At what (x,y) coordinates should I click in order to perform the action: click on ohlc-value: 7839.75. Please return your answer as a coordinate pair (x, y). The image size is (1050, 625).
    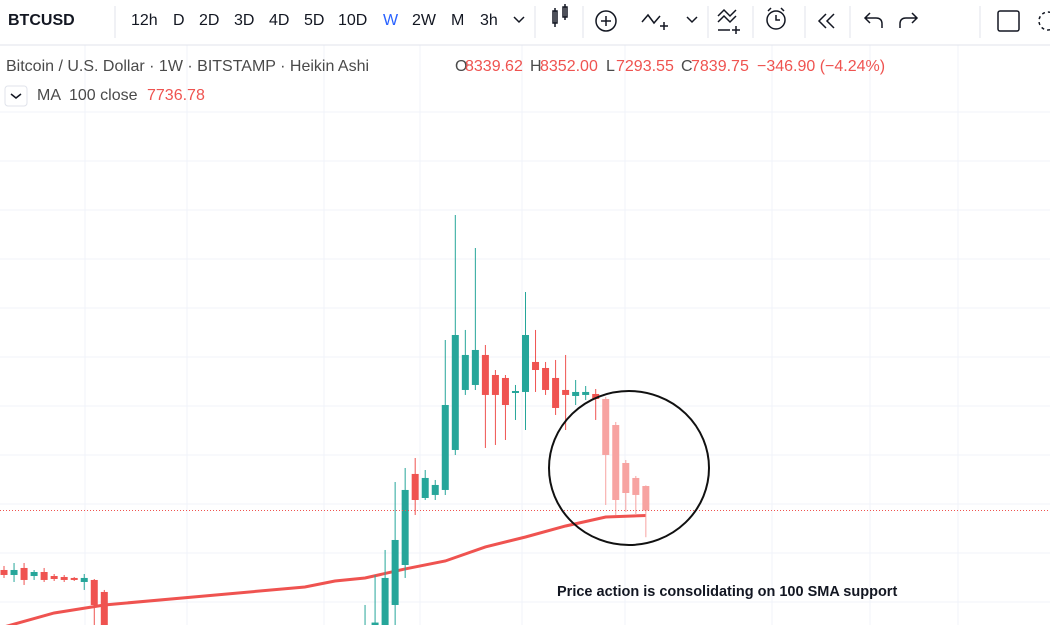
    Looking at the image, I should click on (720, 66).